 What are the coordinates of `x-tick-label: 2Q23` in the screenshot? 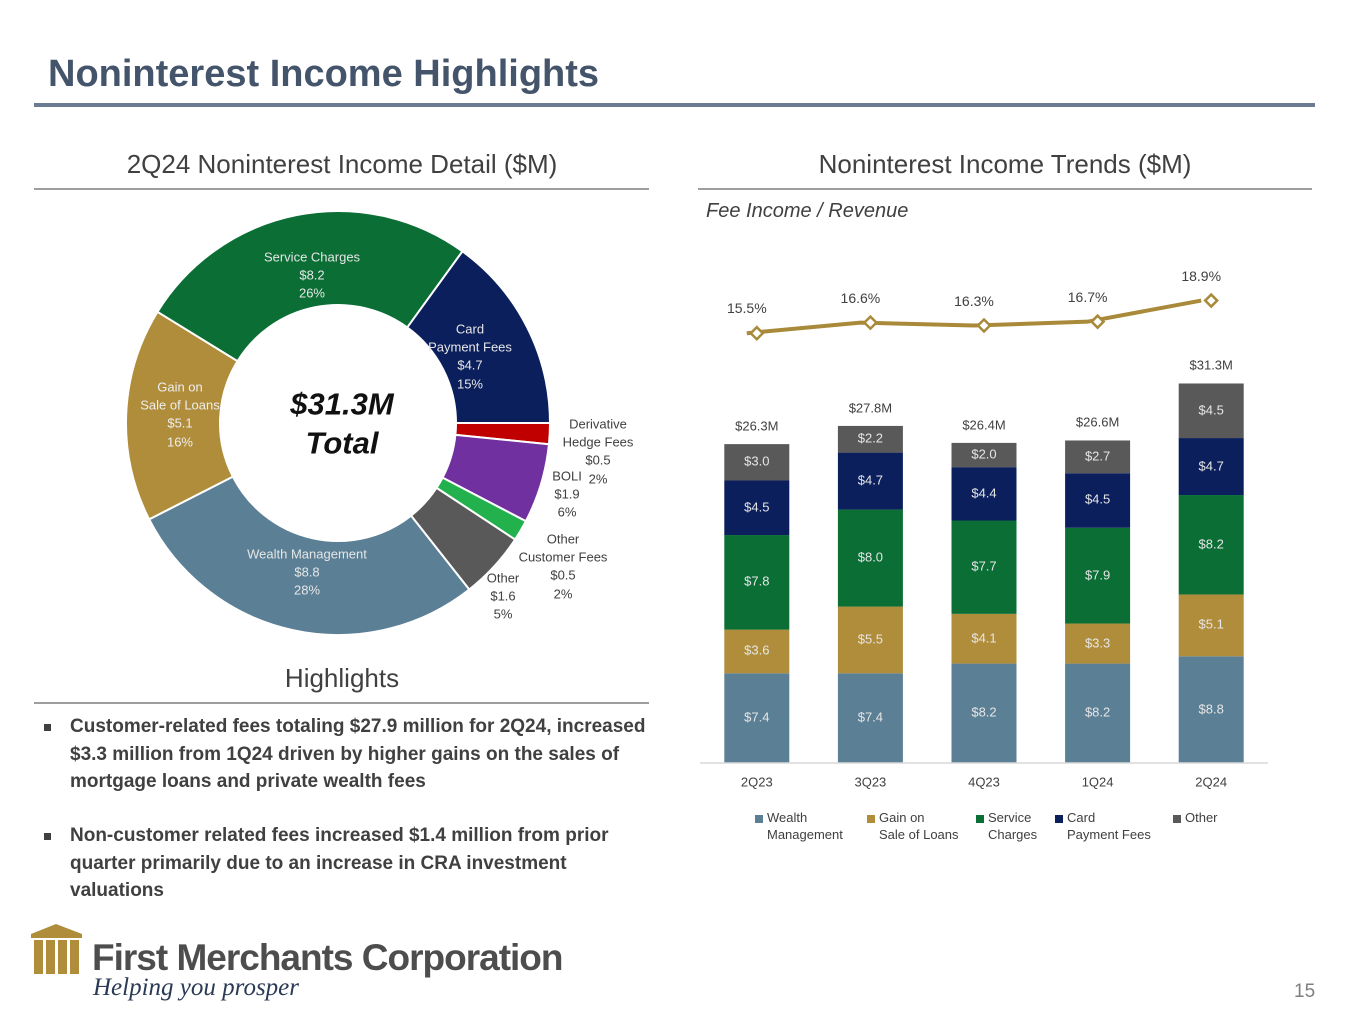 It's located at (756, 782).